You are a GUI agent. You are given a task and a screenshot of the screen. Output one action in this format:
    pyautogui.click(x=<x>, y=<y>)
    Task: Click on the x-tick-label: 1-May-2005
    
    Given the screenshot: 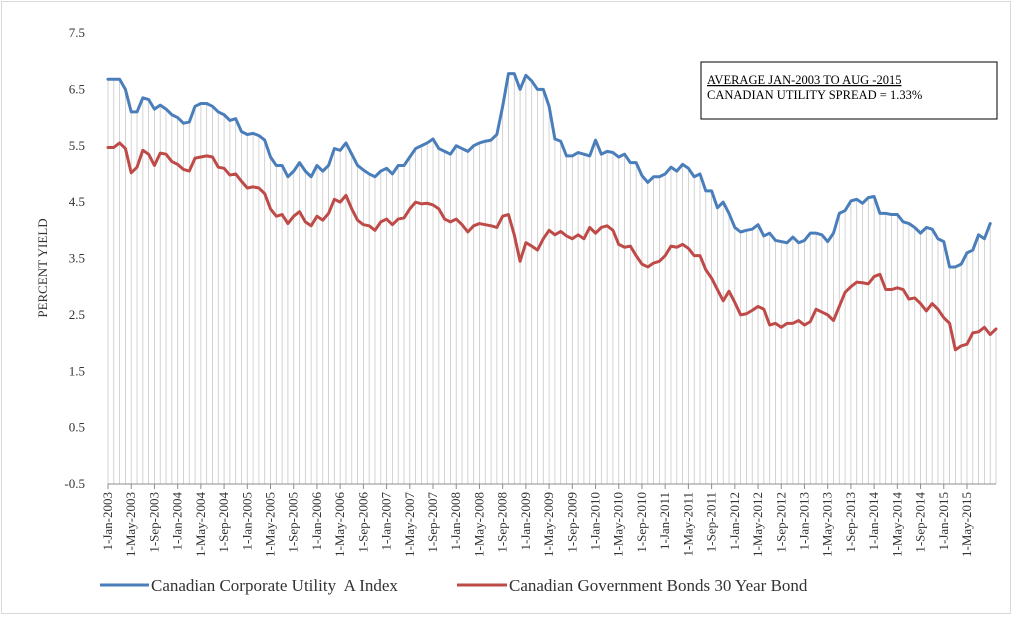 What is the action you would take?
    pyautogui.click(x=270, y=524)
    